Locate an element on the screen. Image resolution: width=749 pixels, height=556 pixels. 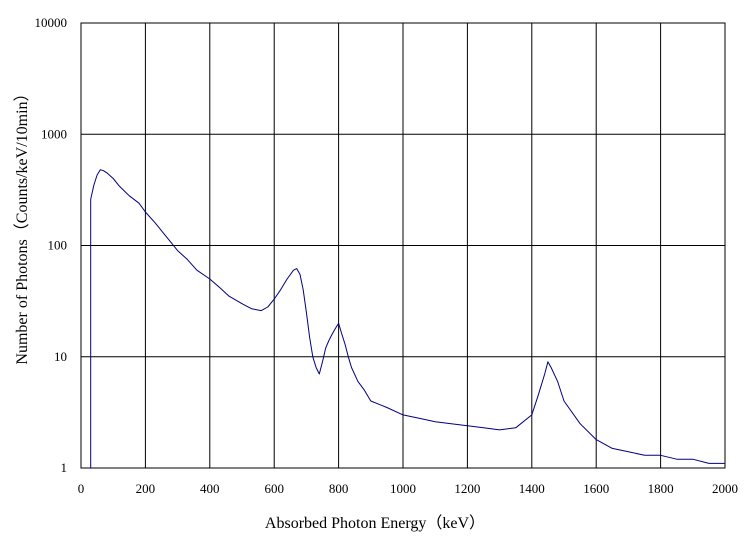
x-tick-label: 1400 is located at coordinates (532, 488).